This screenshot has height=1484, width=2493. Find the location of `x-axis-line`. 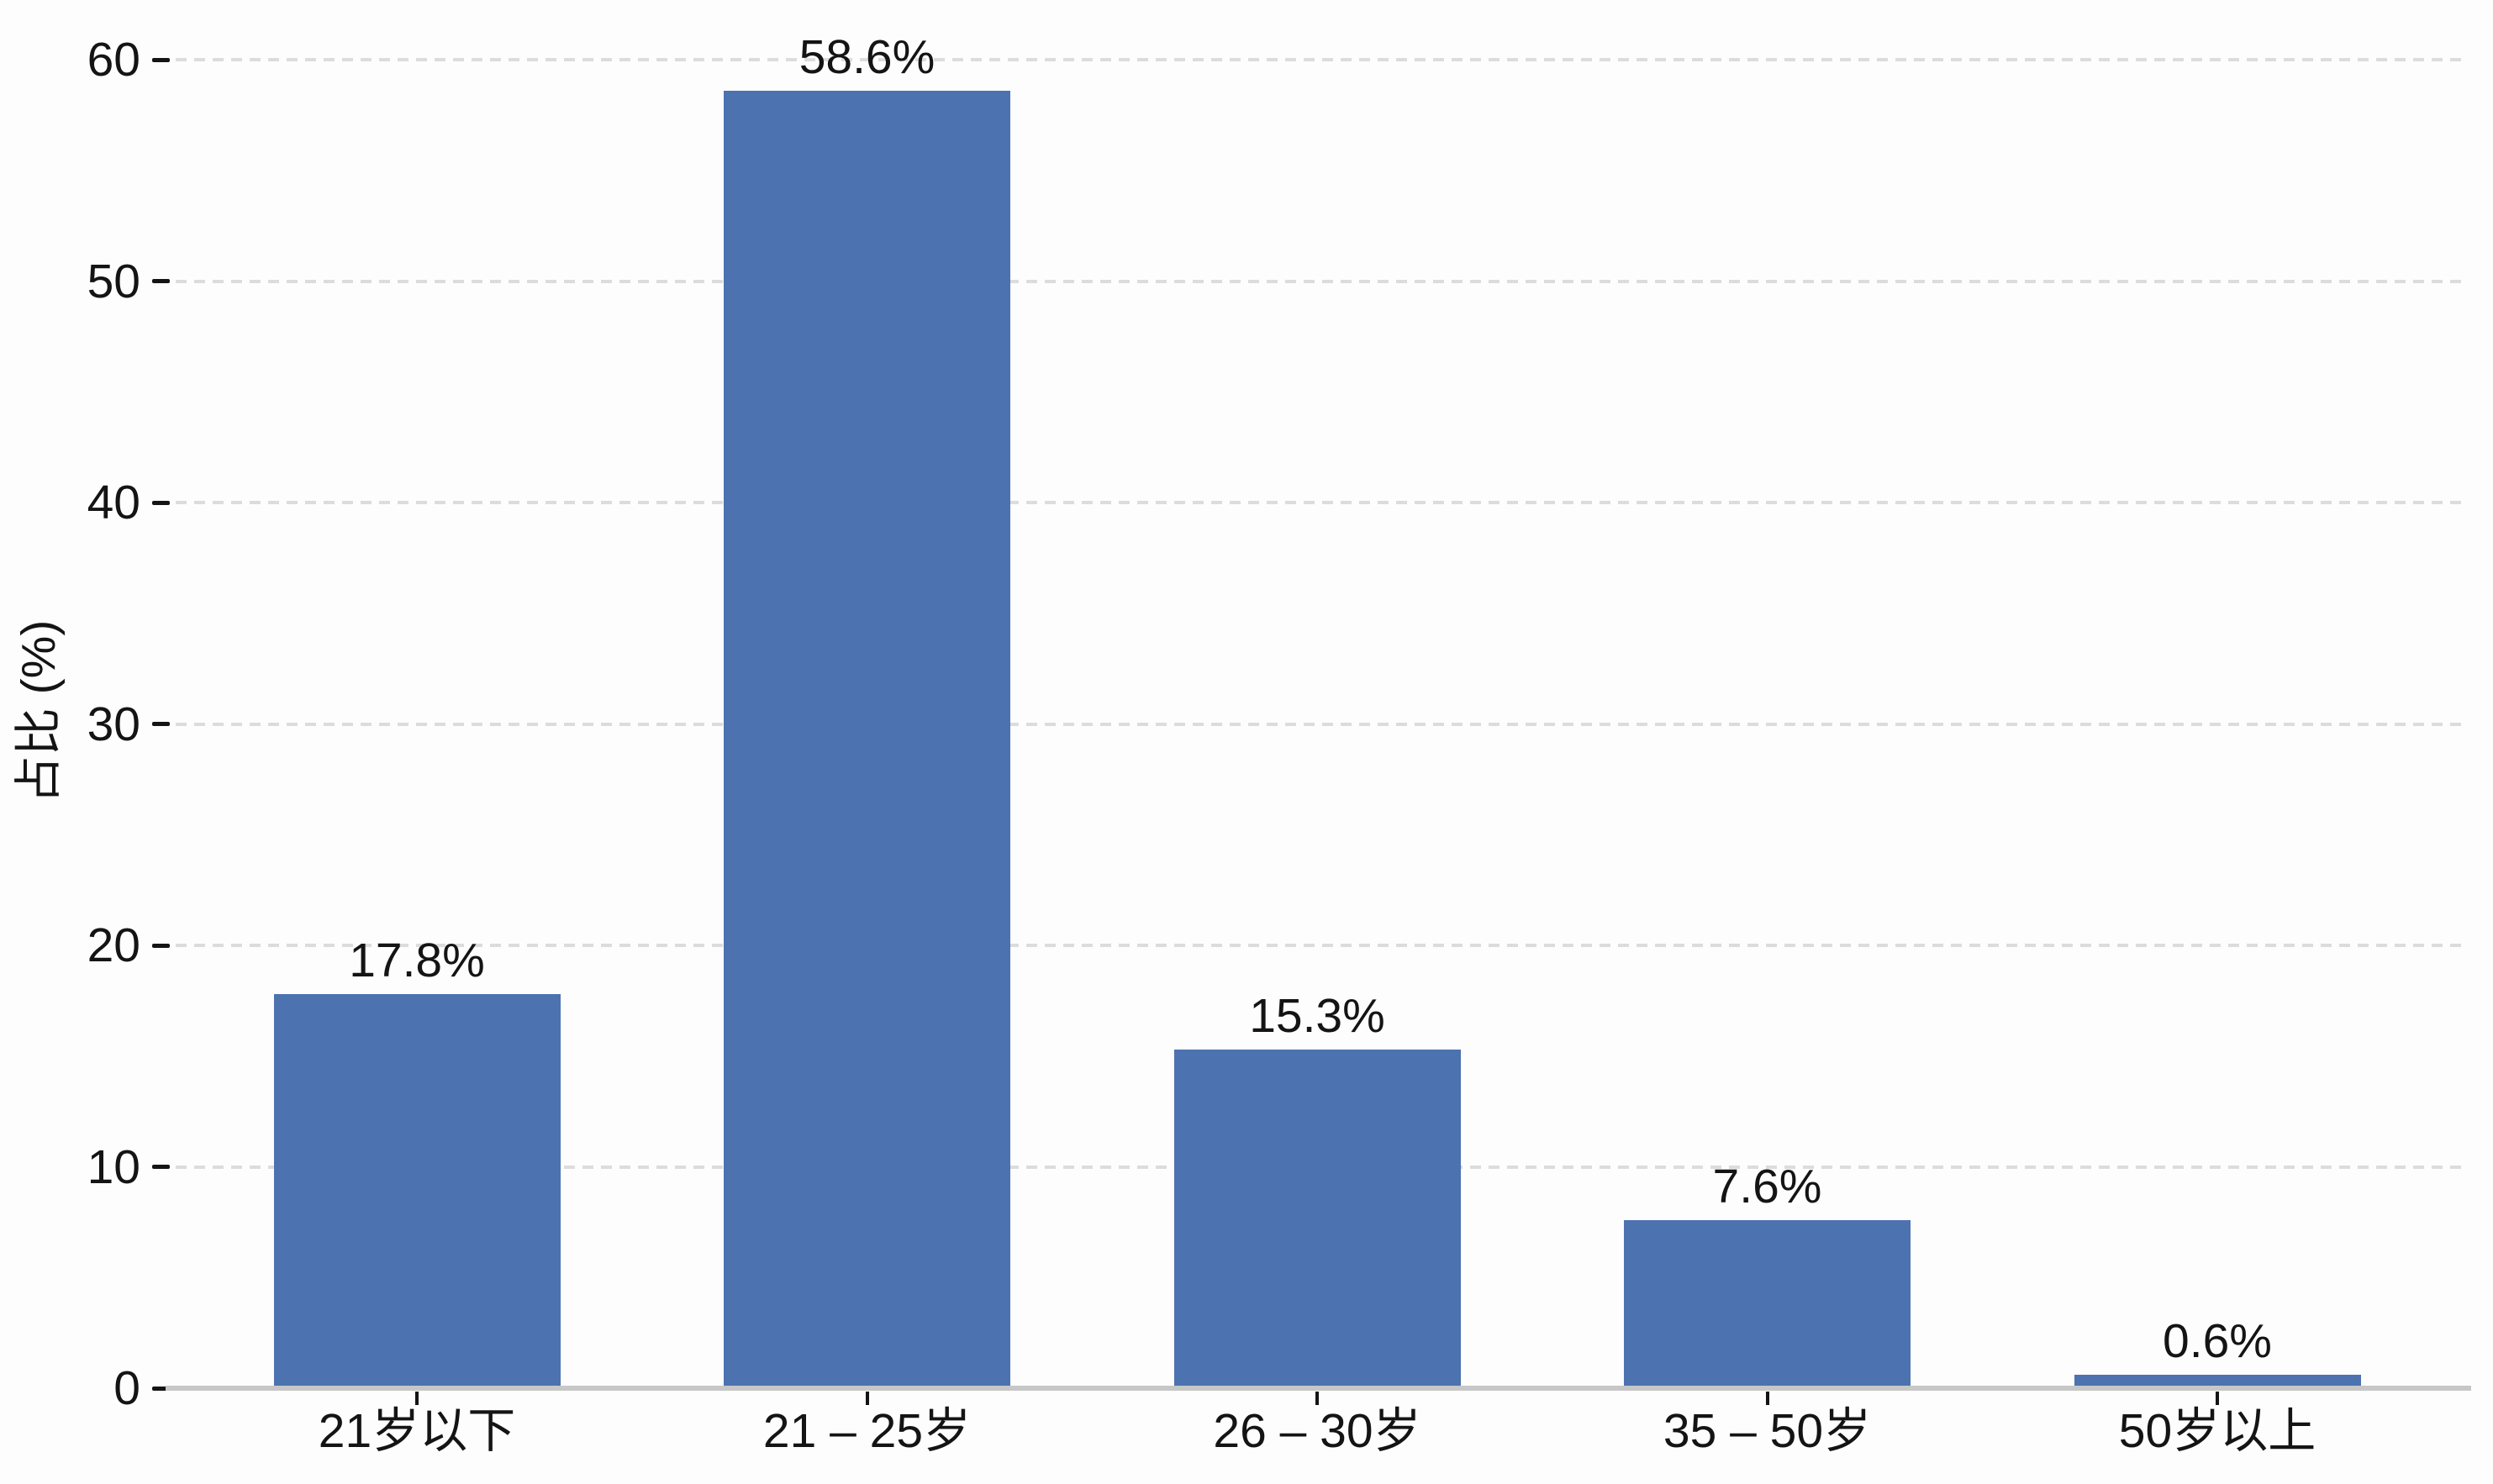

x-axis-line is located at coordinates (1318, 1388).